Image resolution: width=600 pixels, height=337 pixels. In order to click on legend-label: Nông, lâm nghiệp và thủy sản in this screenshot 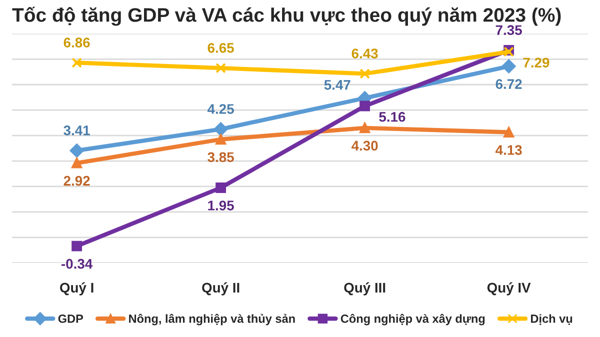, I will do `click(212, 320)`.